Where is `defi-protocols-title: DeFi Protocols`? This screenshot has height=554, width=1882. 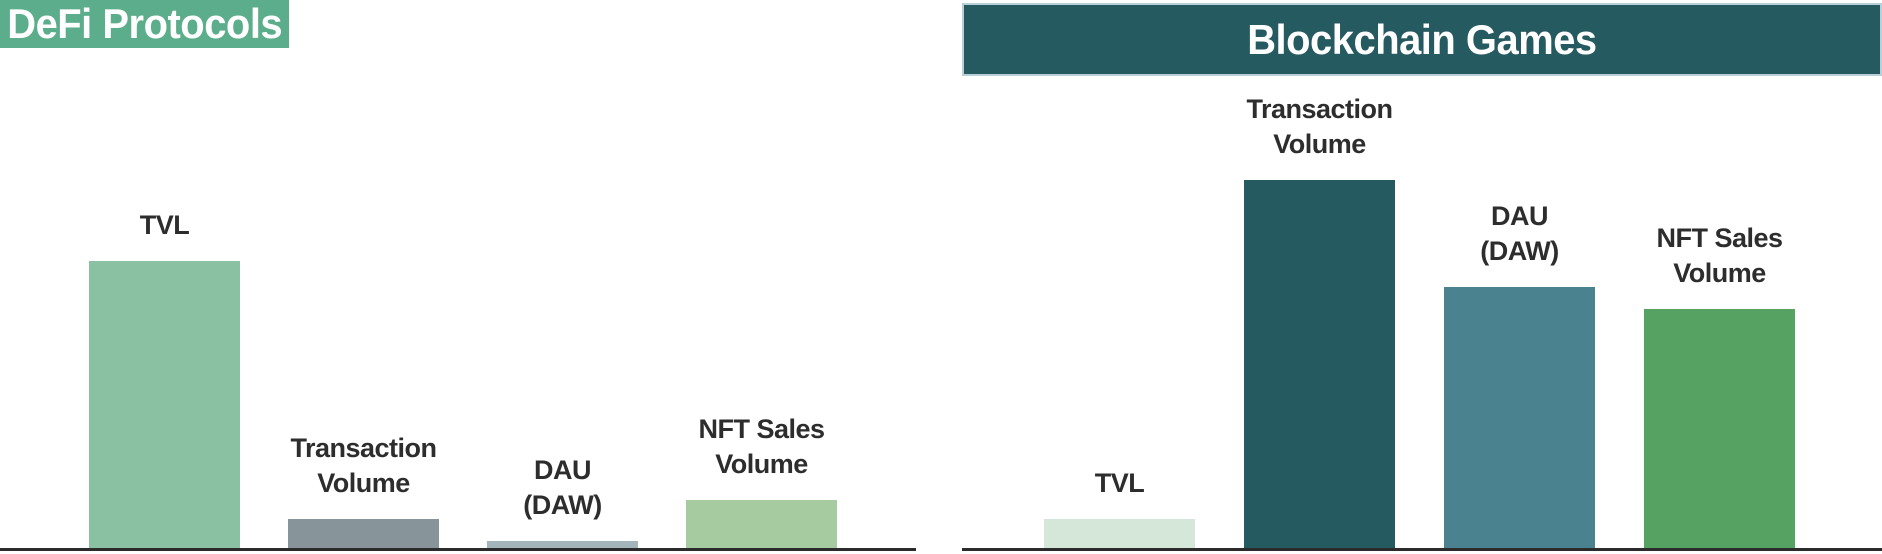
defi-protocols-title: DeFi Protocols is located at coordinates (145, 23).